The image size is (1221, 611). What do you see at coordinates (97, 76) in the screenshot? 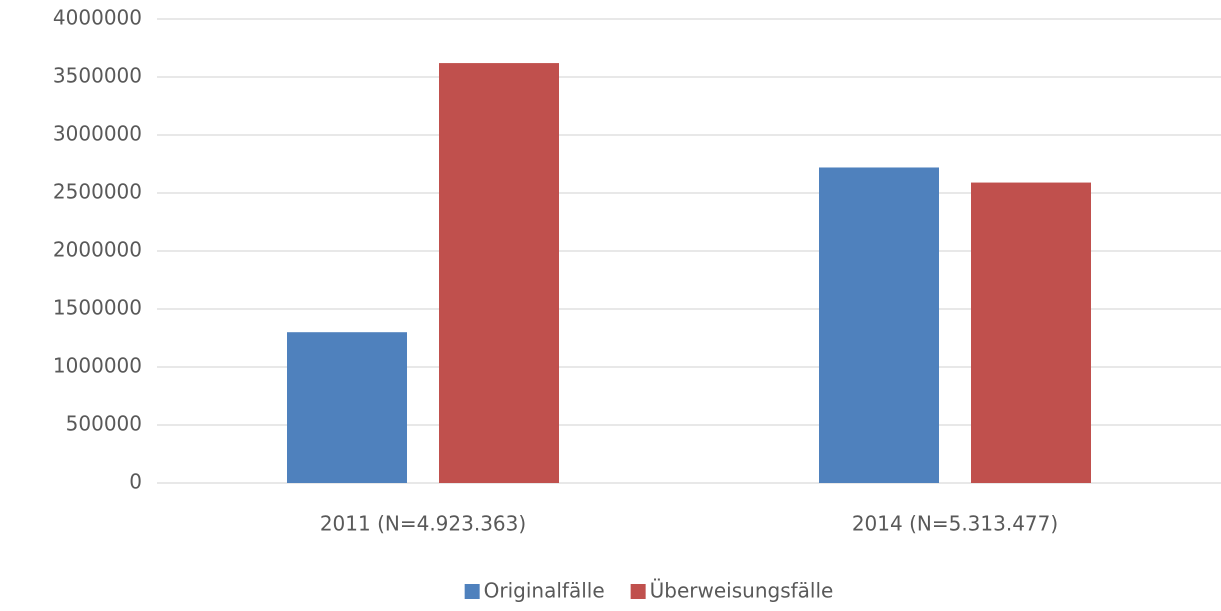
I see `y-tick-label: 3500000` at bounding box center [97, 76].